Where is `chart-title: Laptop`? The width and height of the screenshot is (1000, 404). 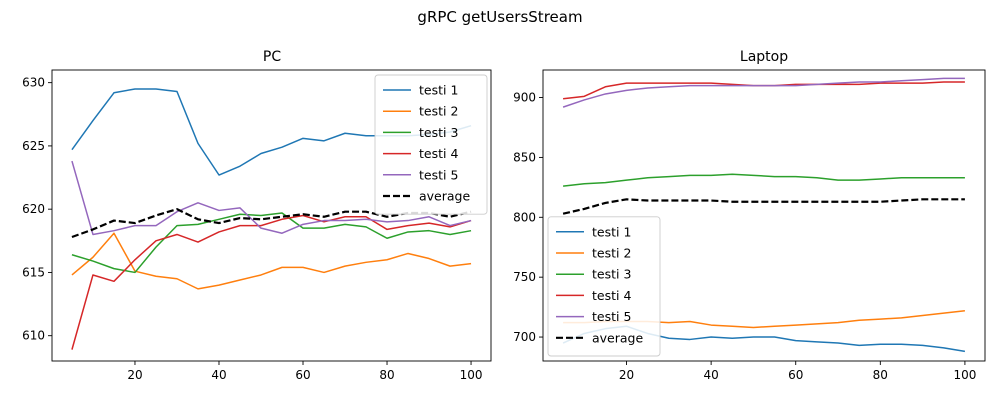 chart-title: Laptop is located at coordinates (764, 57).